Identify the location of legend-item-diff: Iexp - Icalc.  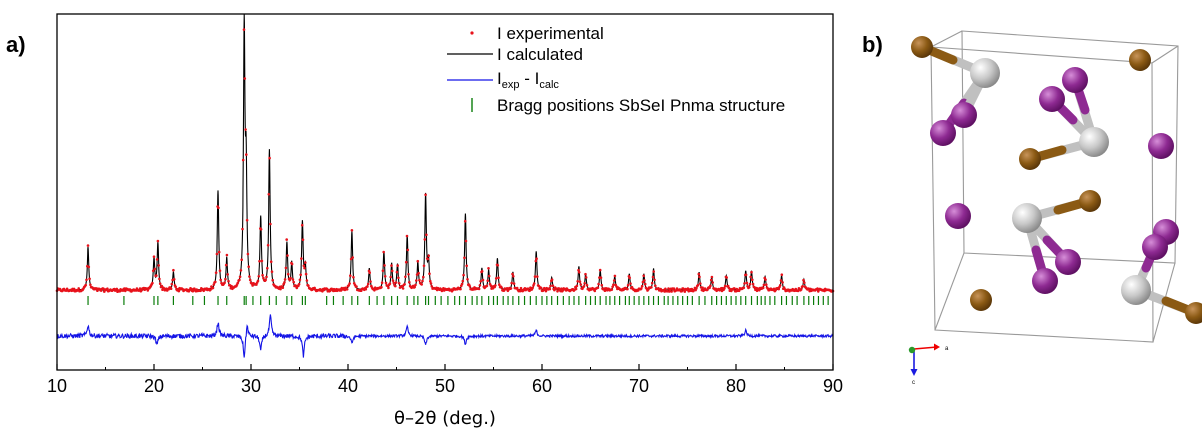
(503, 80).